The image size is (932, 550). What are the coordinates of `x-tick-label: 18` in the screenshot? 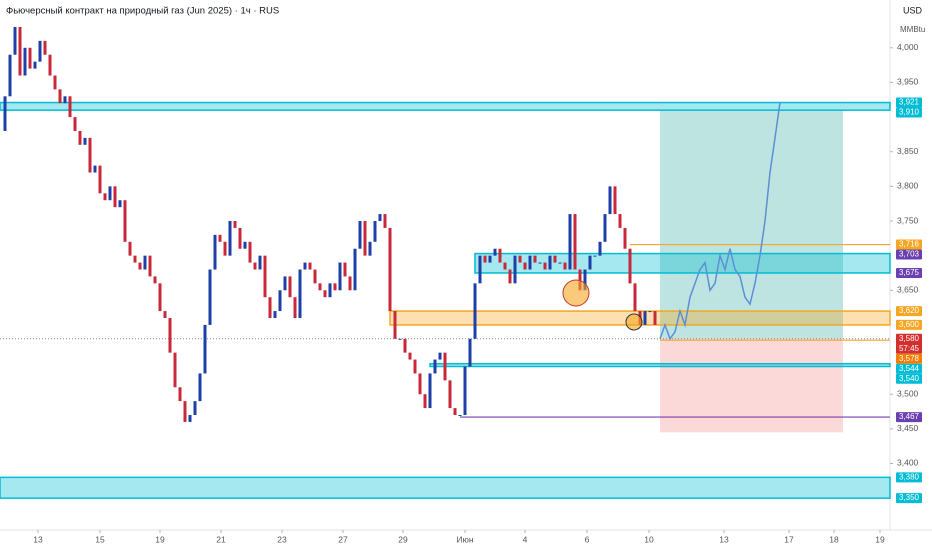 It's located at (834, 539).